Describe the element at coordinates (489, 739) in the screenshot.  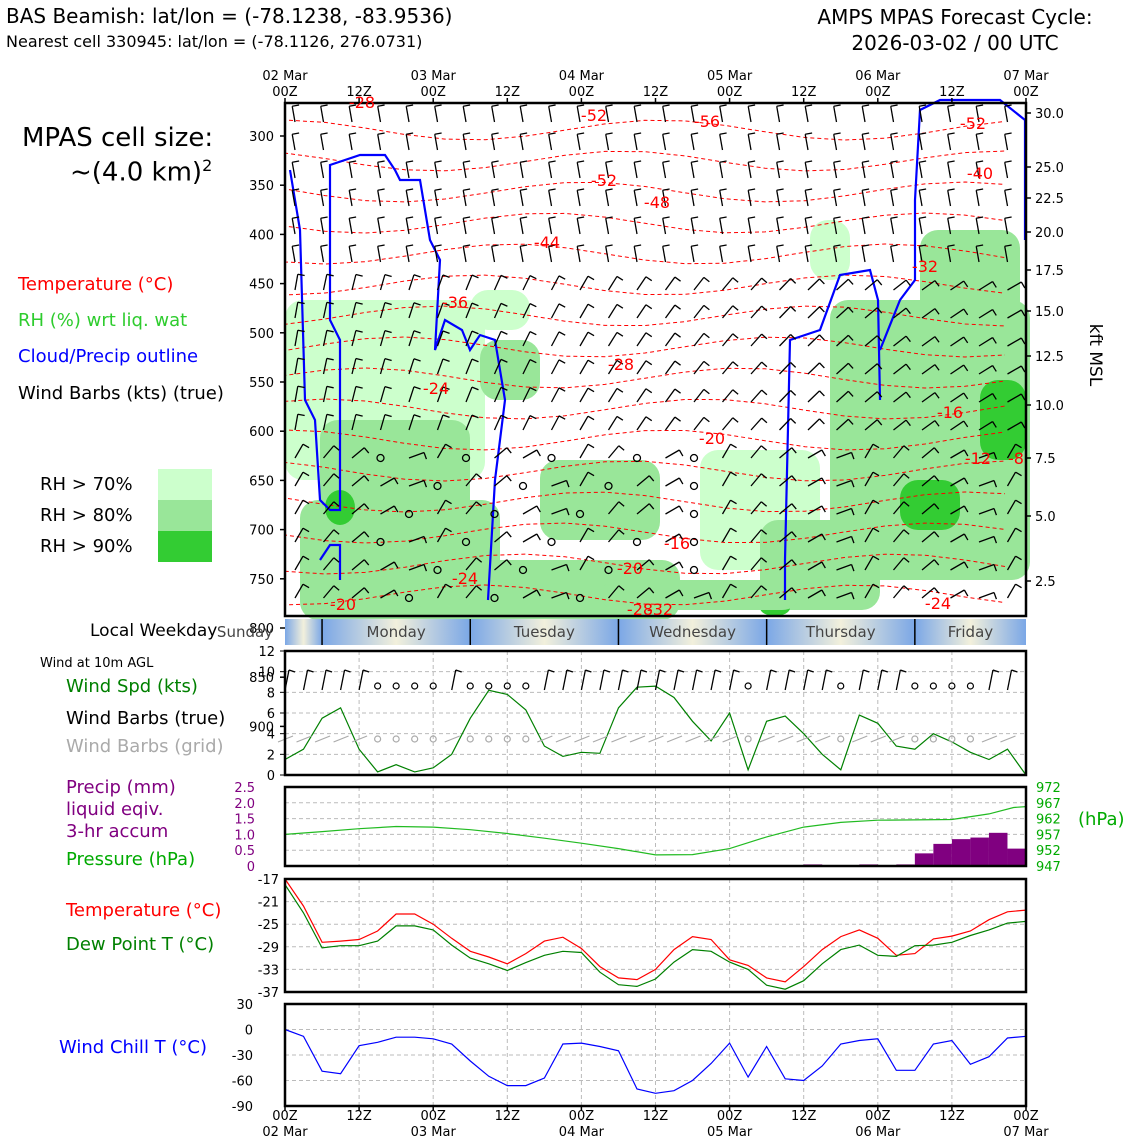
I see `grid-calm-circle` at that location.